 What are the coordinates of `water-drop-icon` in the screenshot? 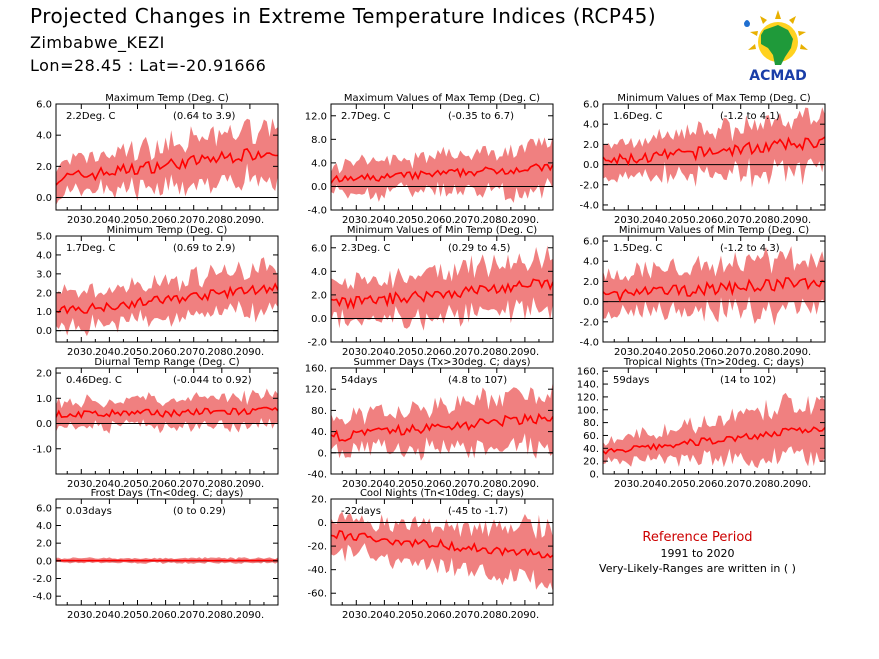 It's located at (747, 23).